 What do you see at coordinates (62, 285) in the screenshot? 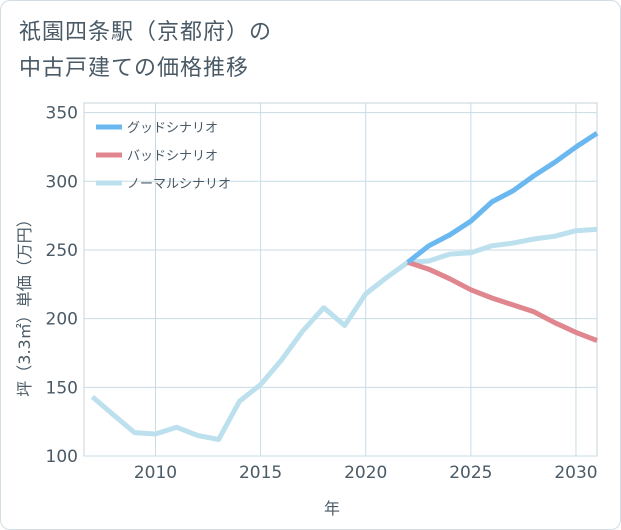
I see `y-tick-labels: 100 150 200 250 300 350` at bounding box center [62, 285].